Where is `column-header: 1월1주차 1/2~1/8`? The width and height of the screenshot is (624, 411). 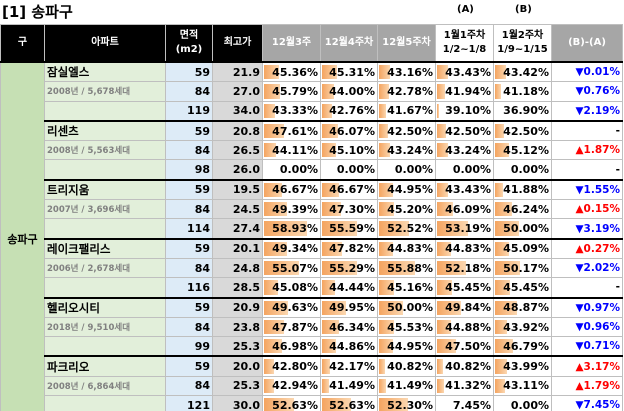
column-header: 1월1주차 1/2~1/8 is located at coordinates (464, 43).